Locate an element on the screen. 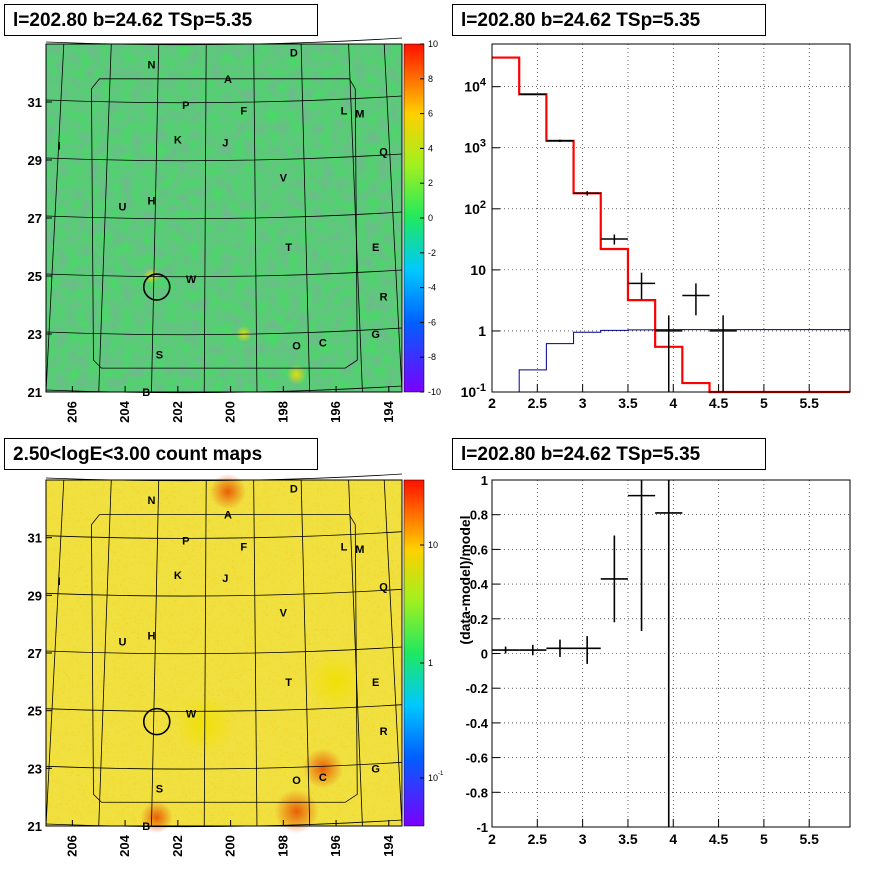  y-tick-label-1: 1 is located at coordinates (482, 331).